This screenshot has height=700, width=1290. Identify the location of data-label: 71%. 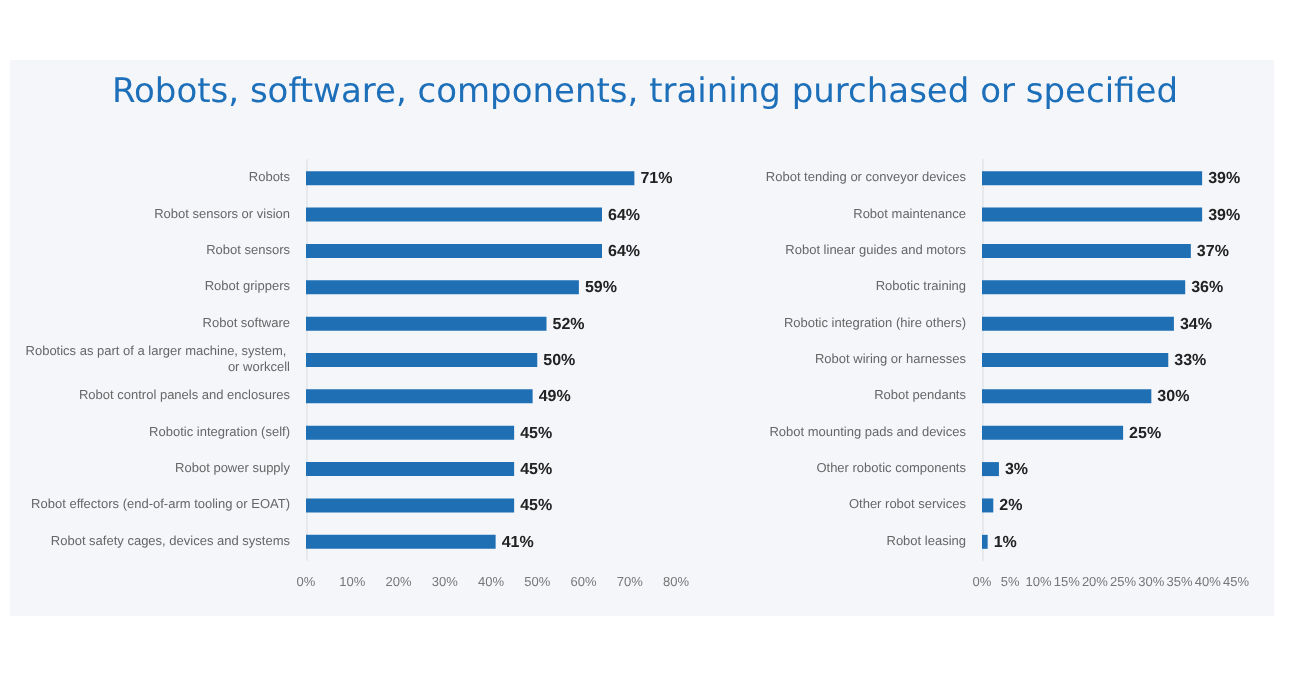
(656, 178).